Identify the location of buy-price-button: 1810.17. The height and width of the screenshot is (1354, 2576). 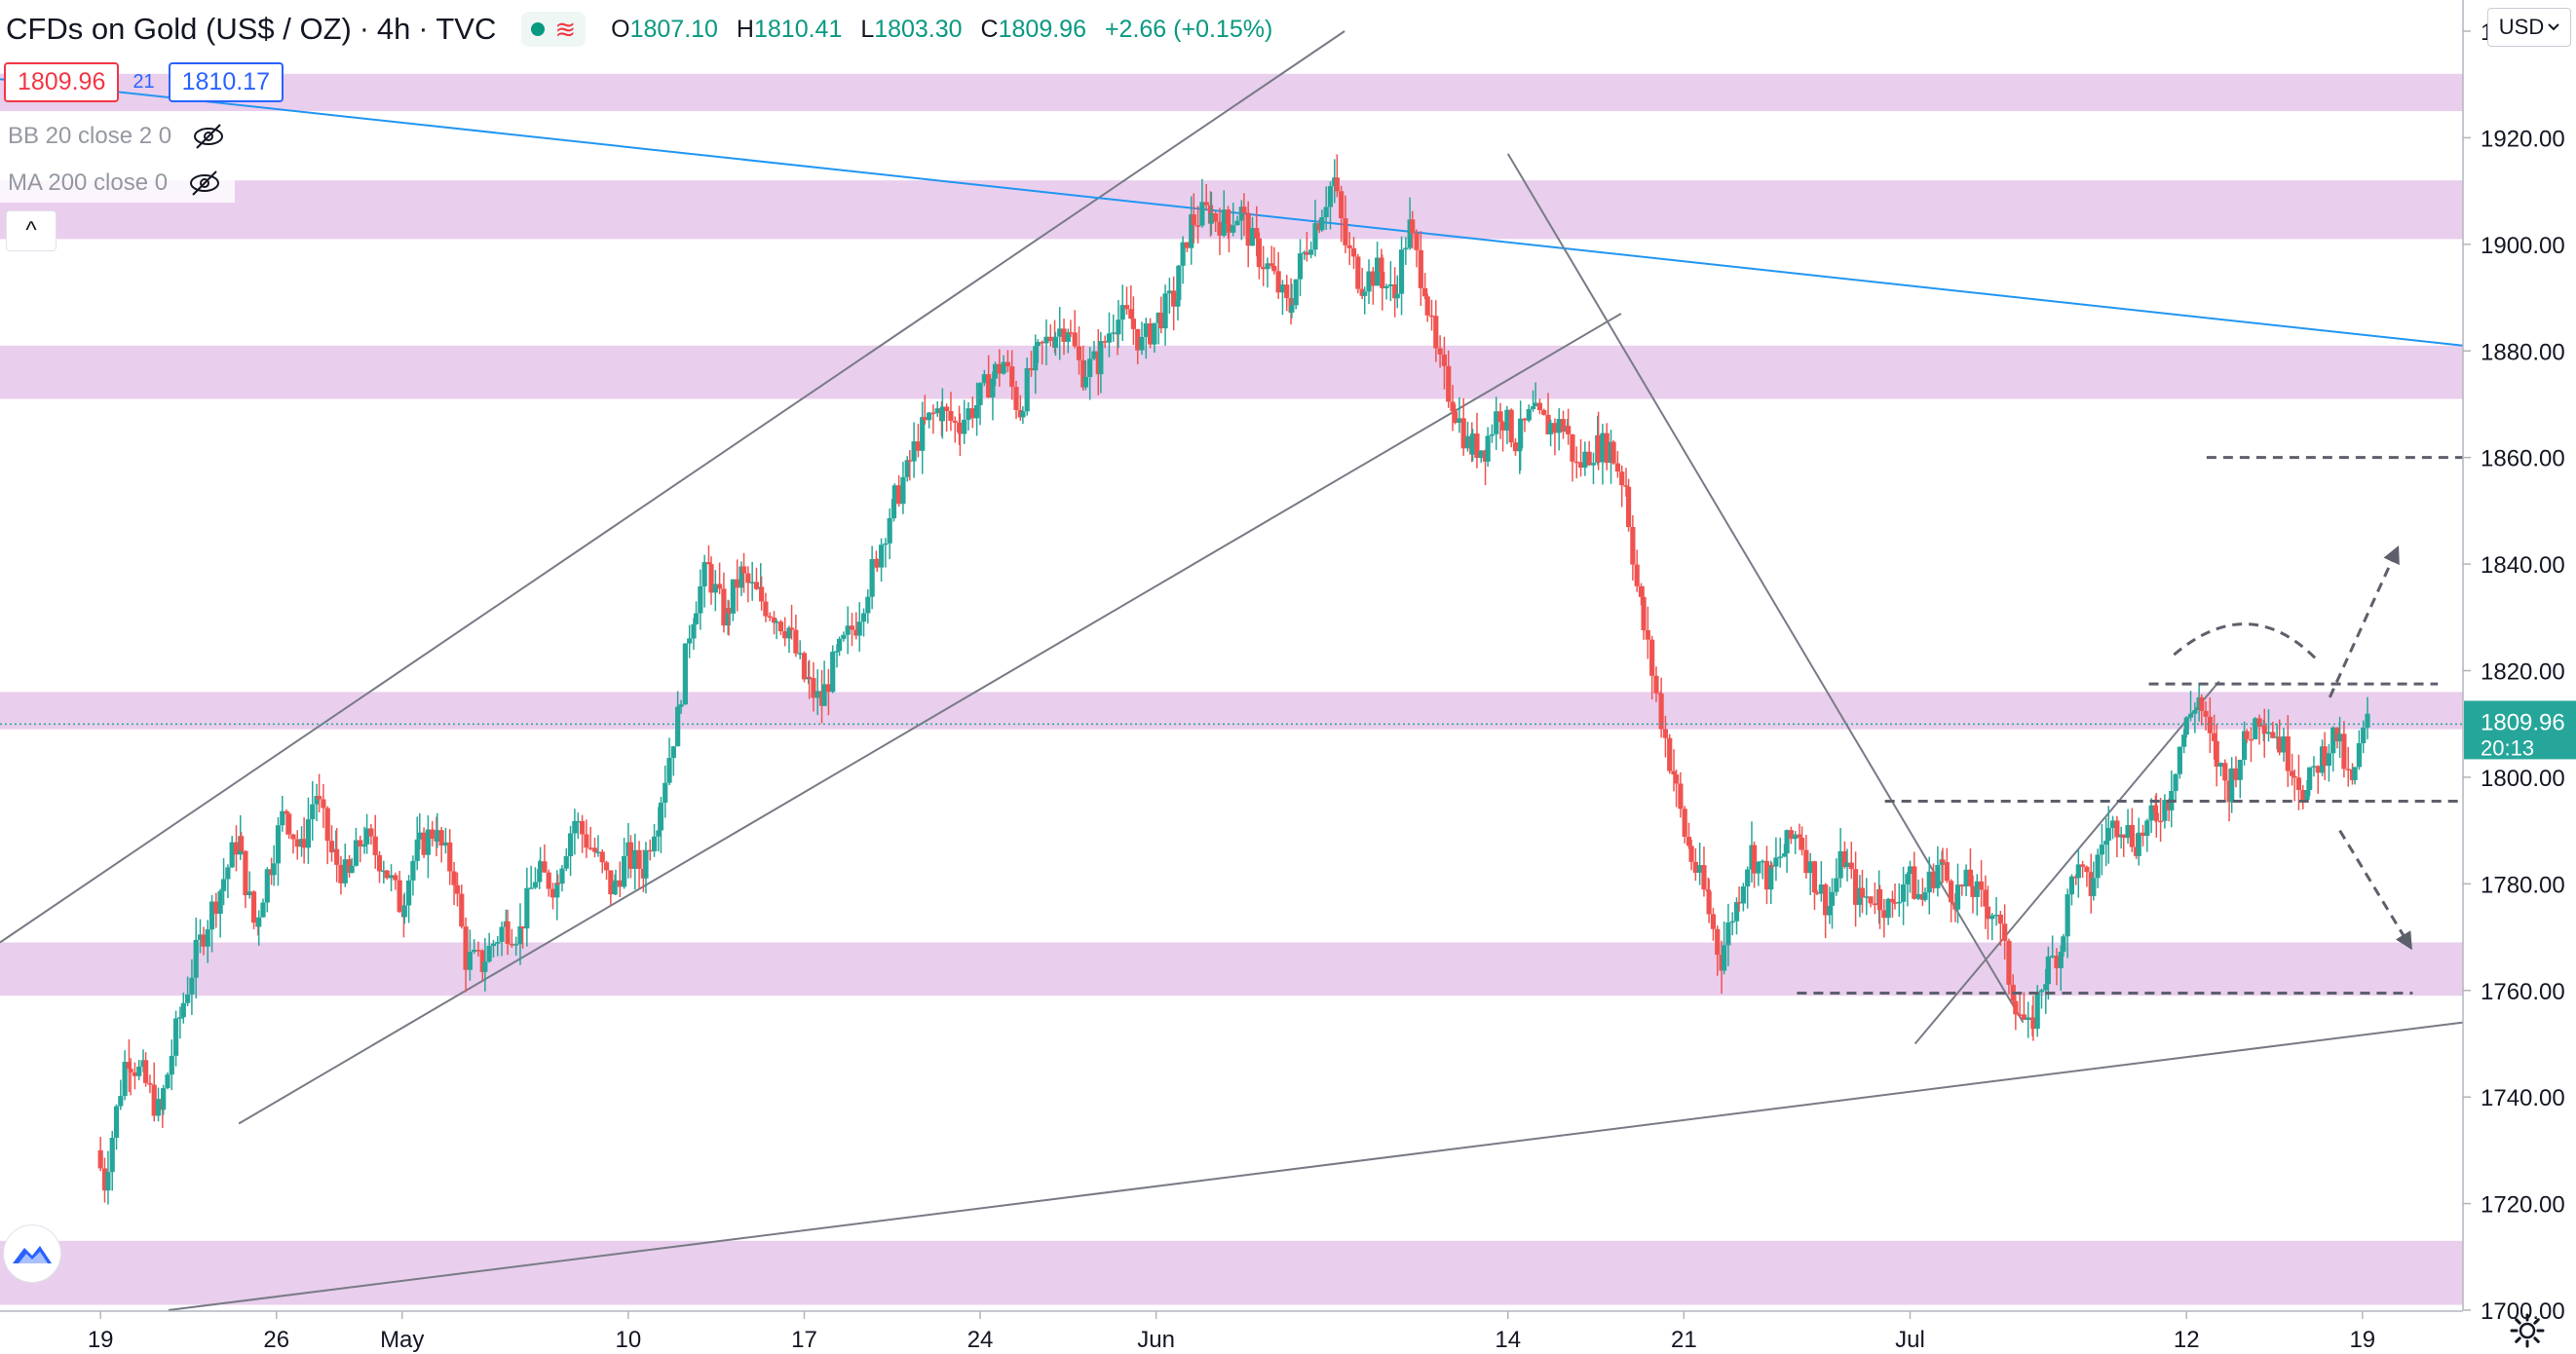
(226, 82).